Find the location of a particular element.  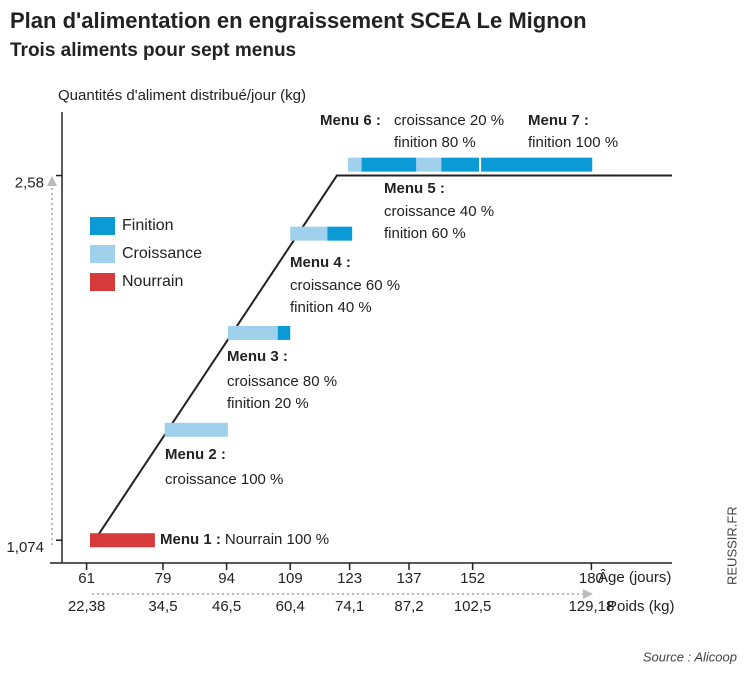

x-tick-label: 123 is located at coordinates (349, 578).